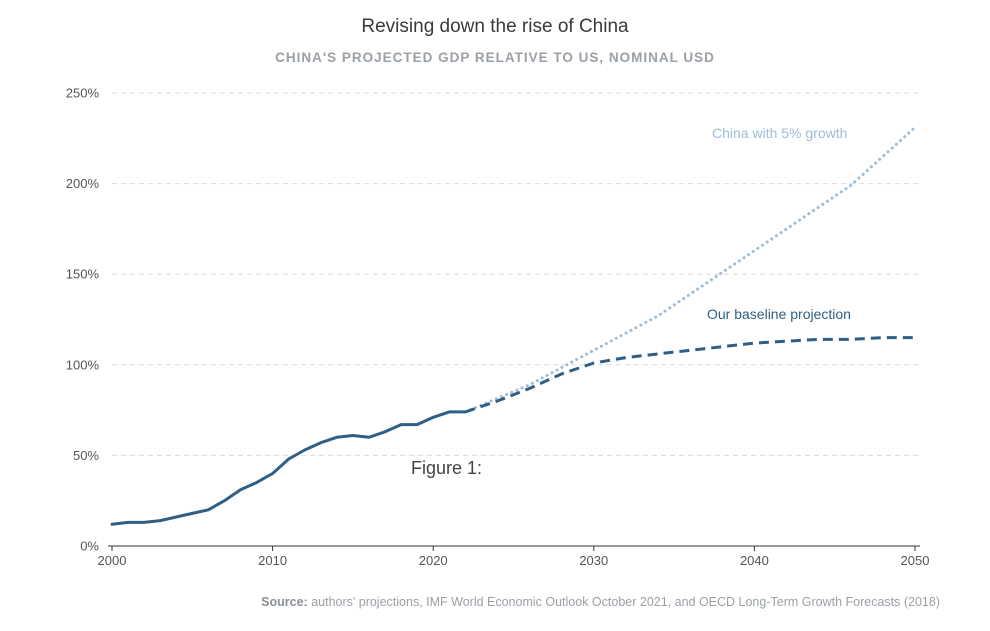 The image size is (990, 631). What do you see at coordinates (447, 468) in the screenshot?
I see `figure-caption: Figure 1:` at bounding box center [447, 468].